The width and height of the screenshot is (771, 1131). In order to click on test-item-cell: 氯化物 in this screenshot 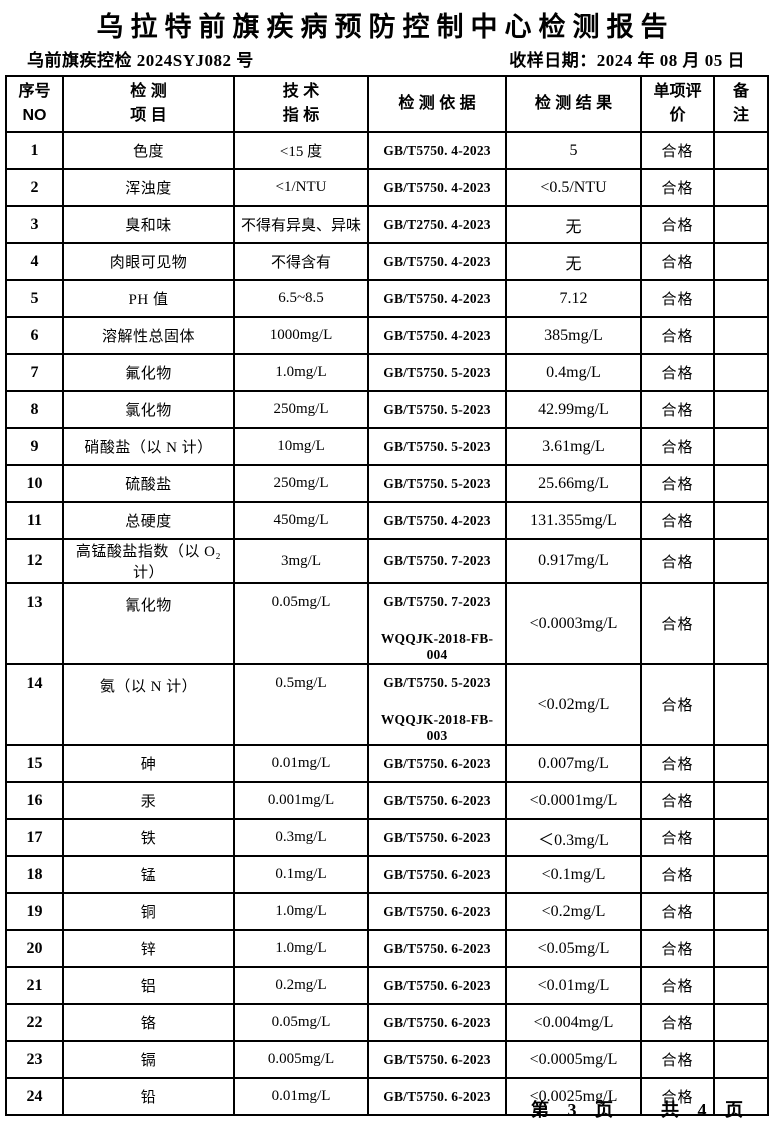, I will do `click(148, 409)`.